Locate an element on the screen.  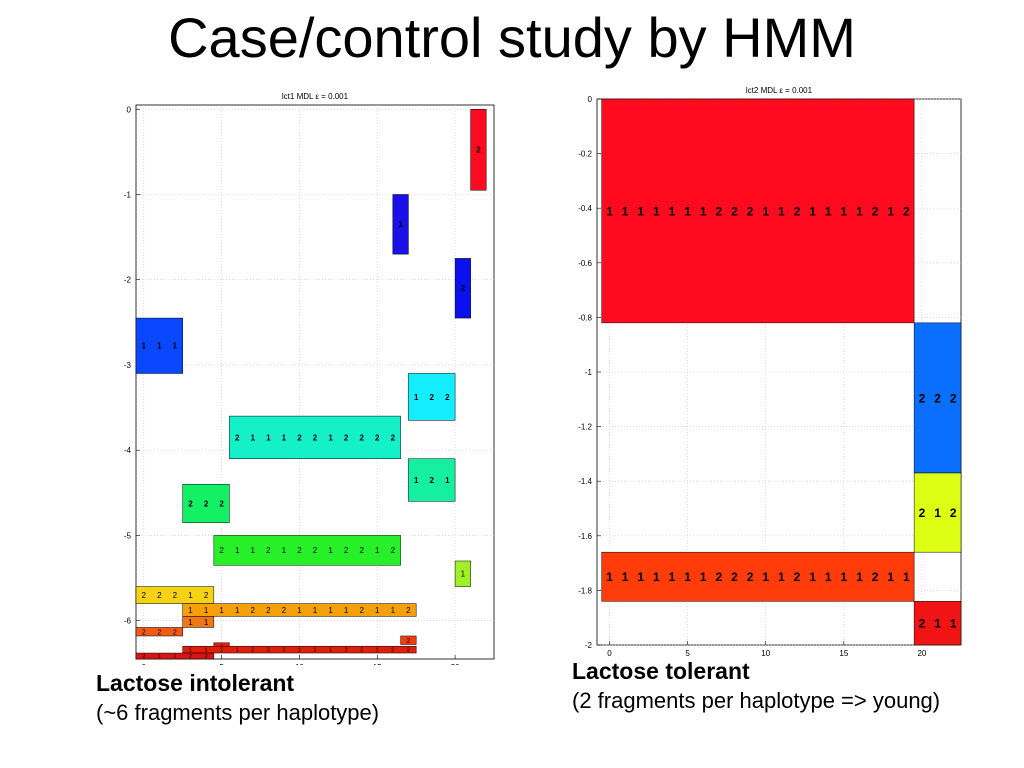
slide-title: Case/control study by HMM is located at coordinates (512, 37).